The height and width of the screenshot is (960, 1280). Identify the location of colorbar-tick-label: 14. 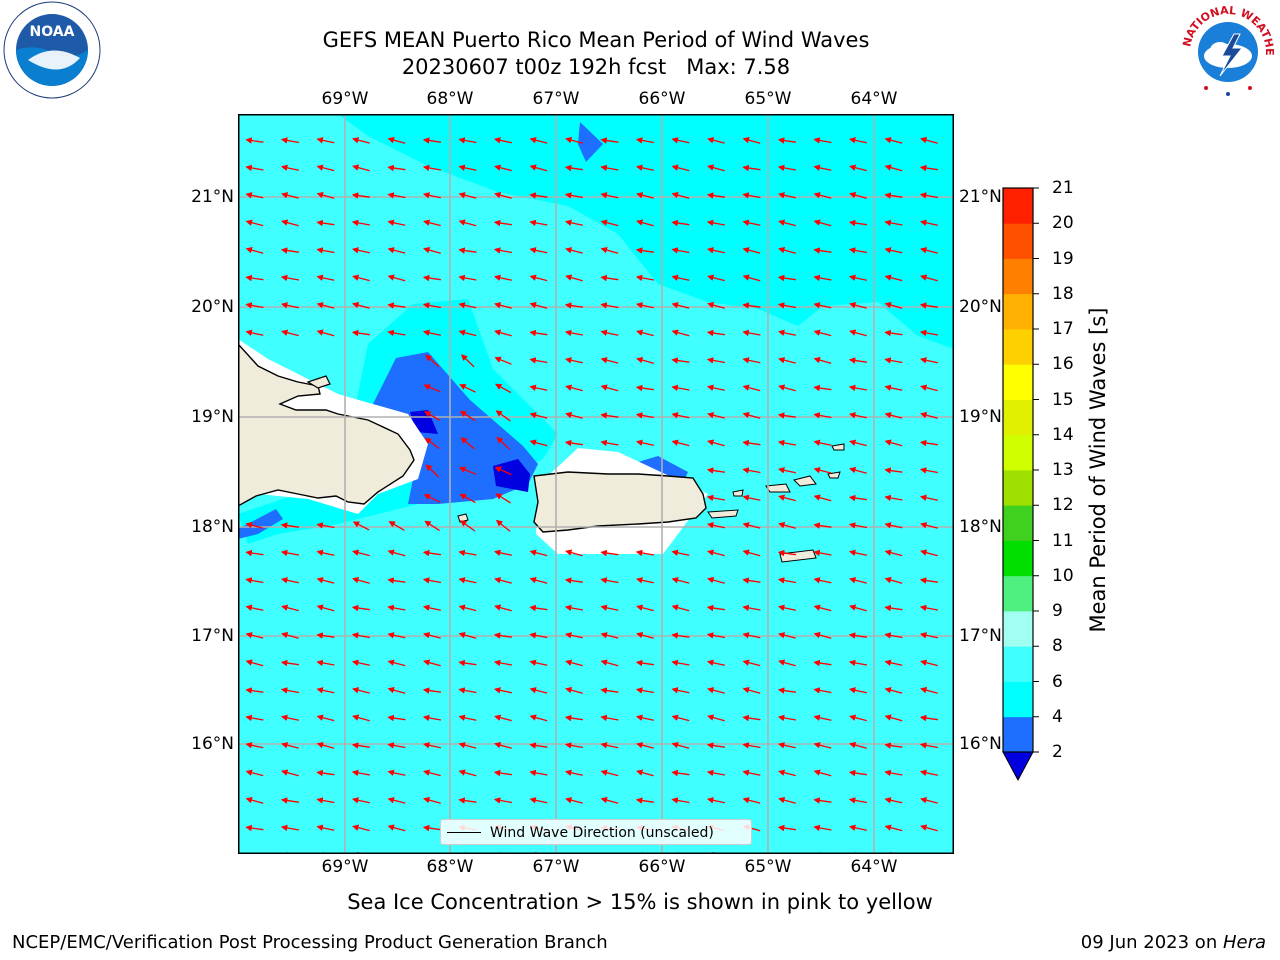
(1063, 434).